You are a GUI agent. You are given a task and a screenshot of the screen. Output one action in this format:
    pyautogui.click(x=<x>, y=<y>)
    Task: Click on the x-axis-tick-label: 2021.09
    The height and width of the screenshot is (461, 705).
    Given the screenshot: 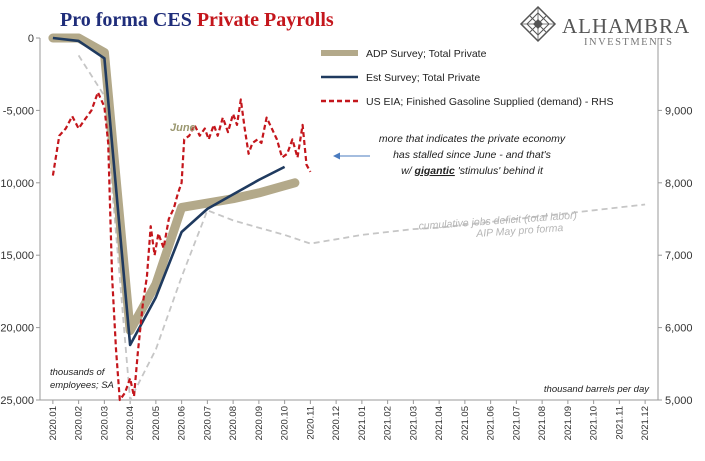 What is the action you would take?
    pyautogui.click(x=568, y=423)
    